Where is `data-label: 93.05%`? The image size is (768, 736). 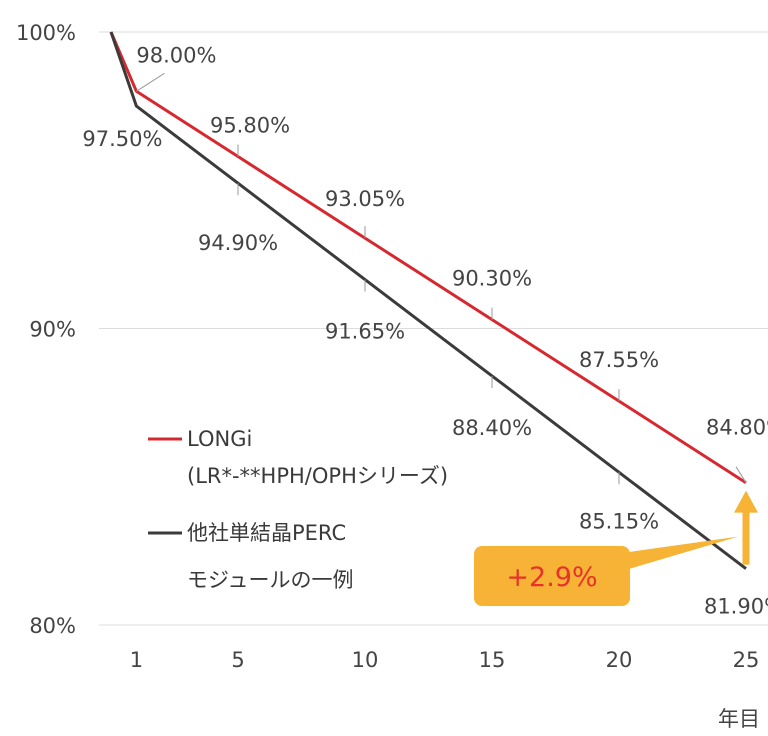 data-label: 93.05% is located at coordinates (365, 199).